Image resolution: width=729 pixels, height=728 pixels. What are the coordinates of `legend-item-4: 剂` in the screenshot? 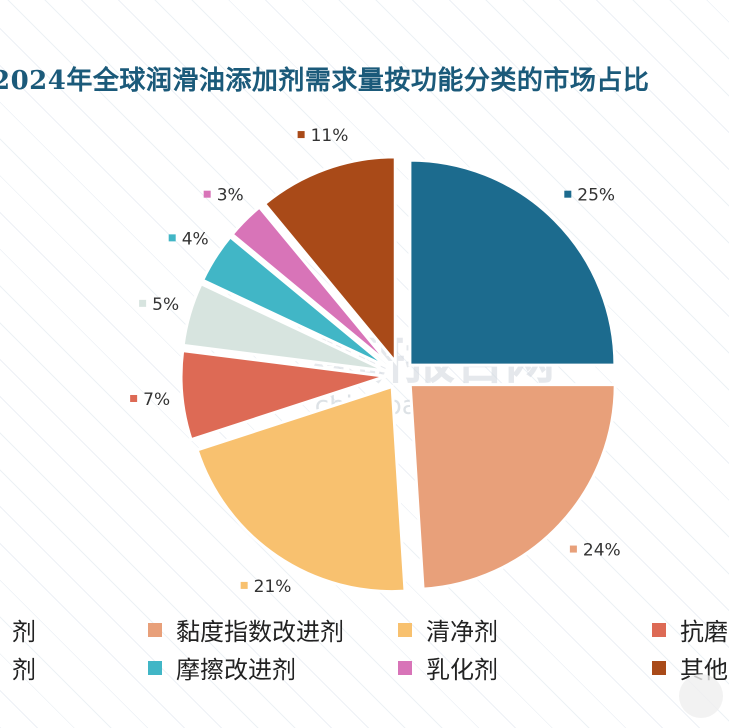 It's located at (18, 667).